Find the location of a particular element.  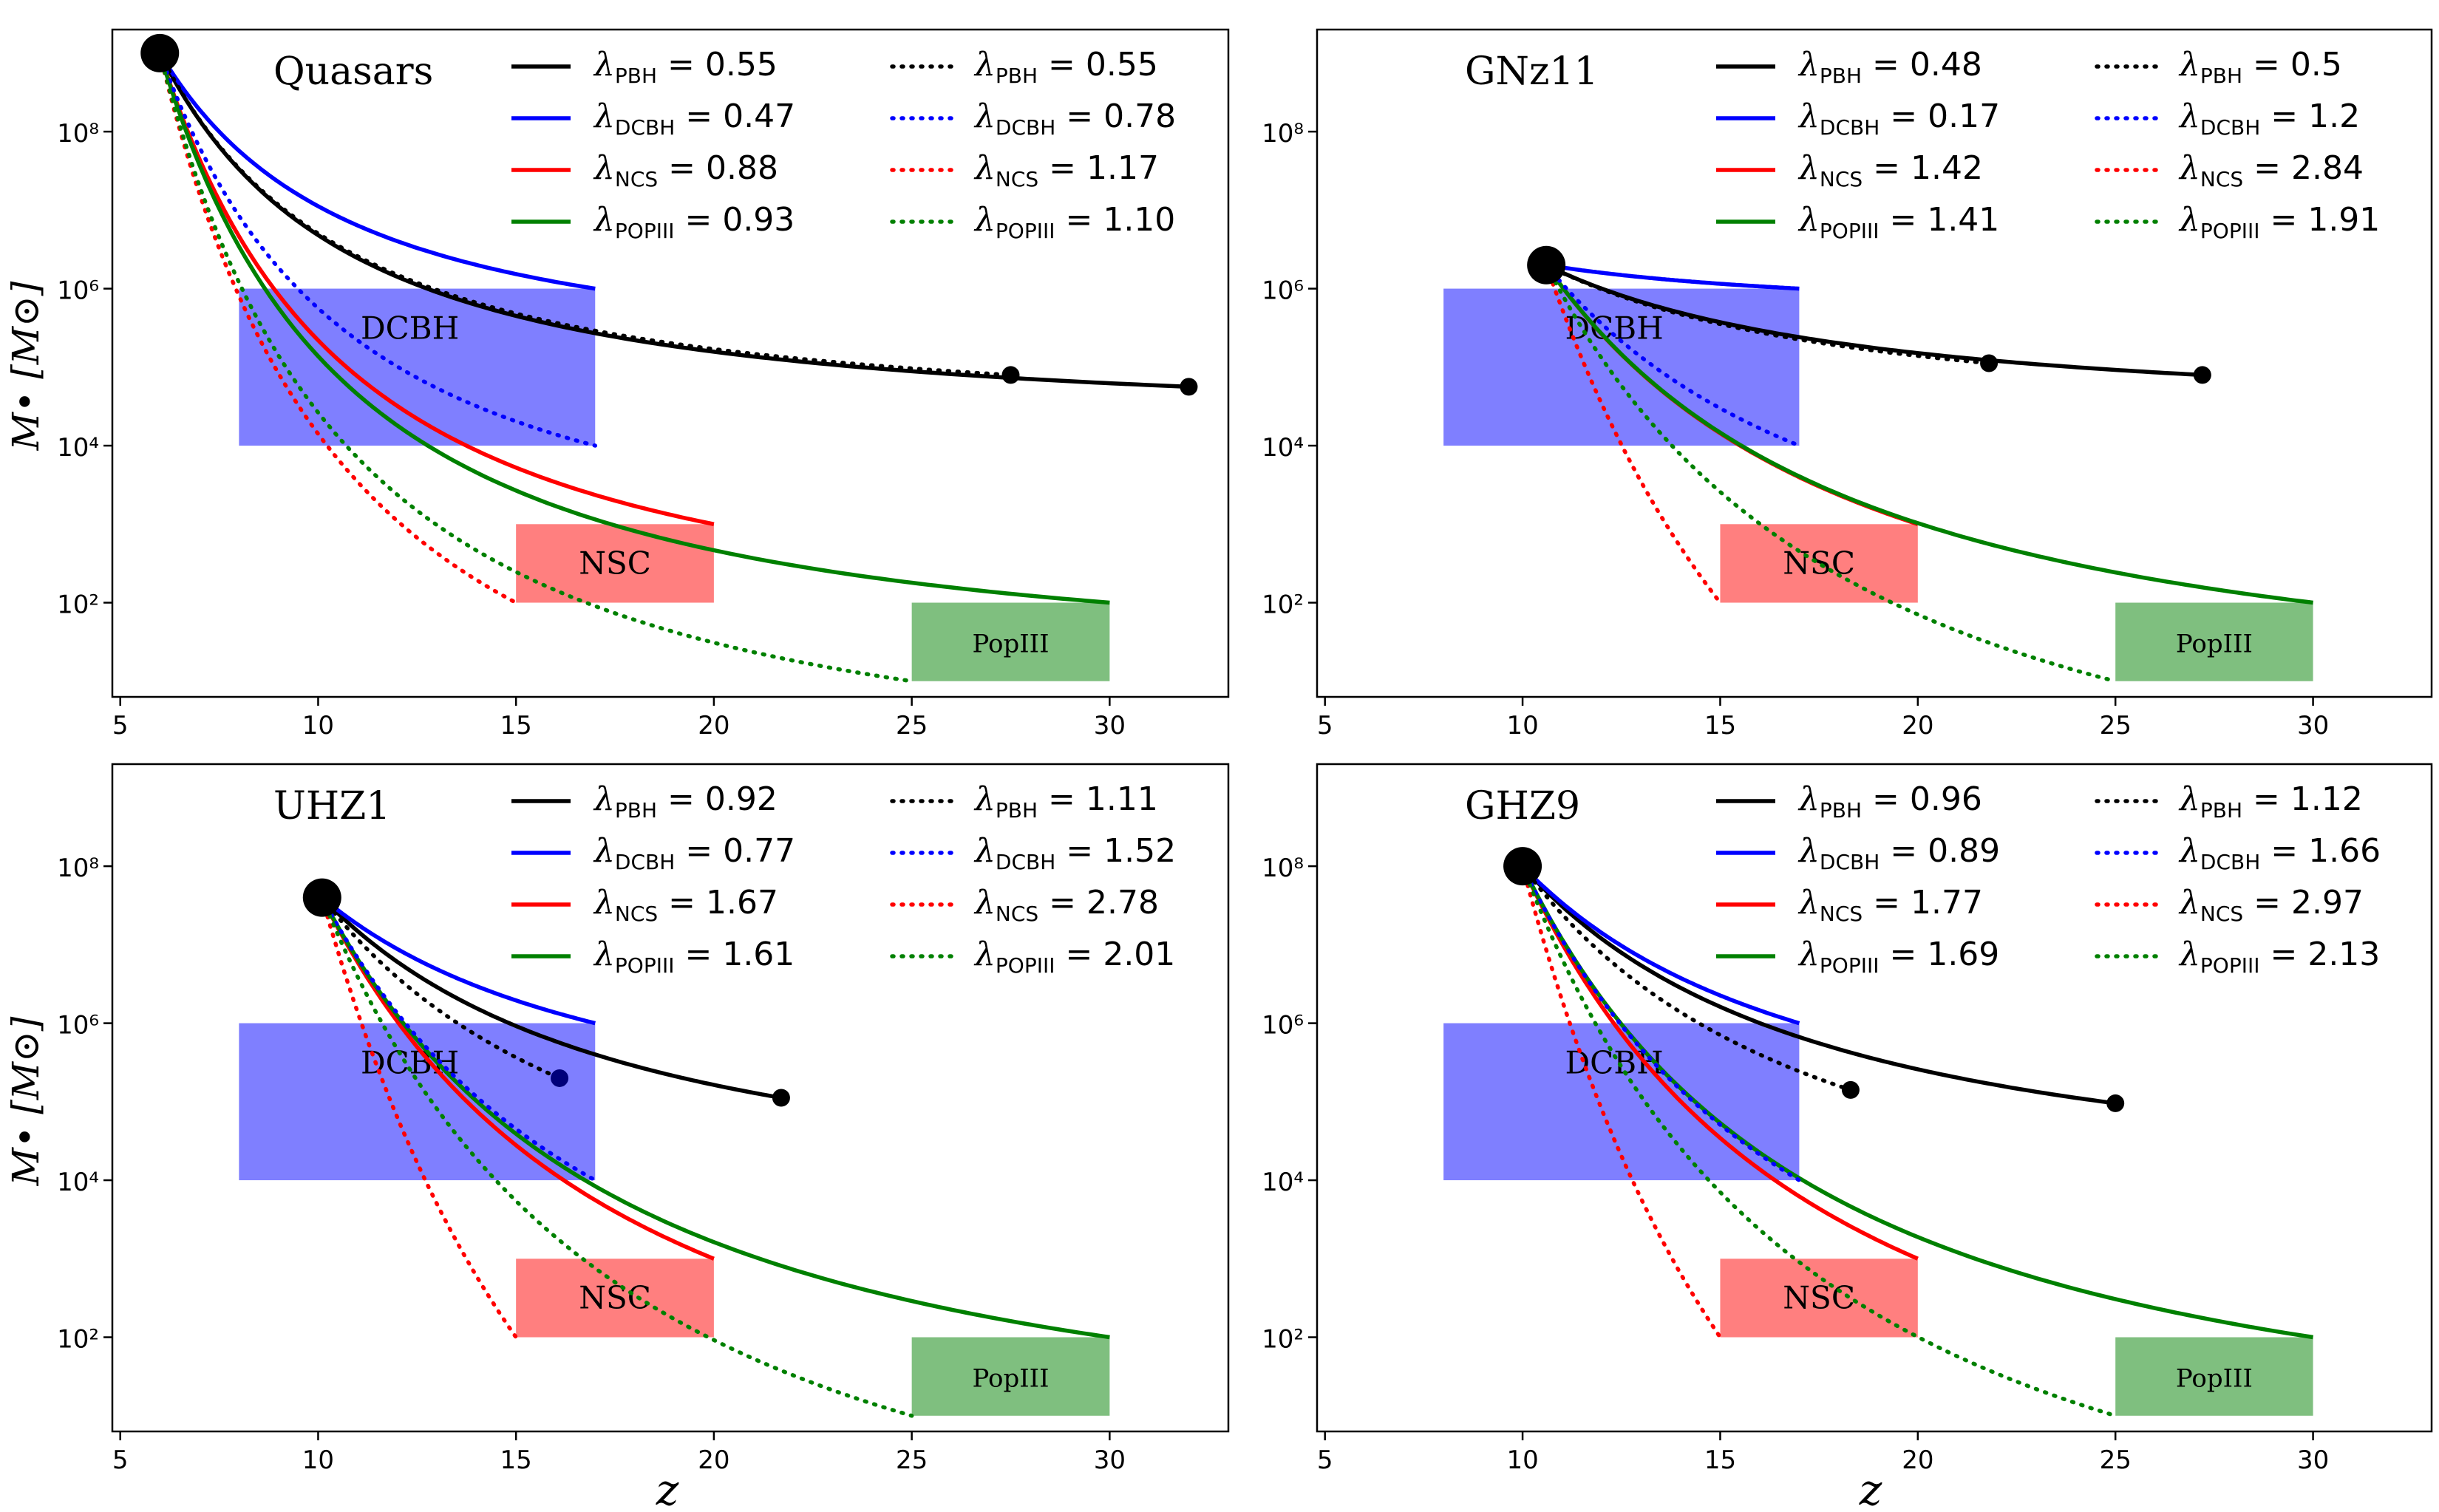

legend-label-pbh-dotted: λPBH = 1.11 is located at coordinates (1066, 802).